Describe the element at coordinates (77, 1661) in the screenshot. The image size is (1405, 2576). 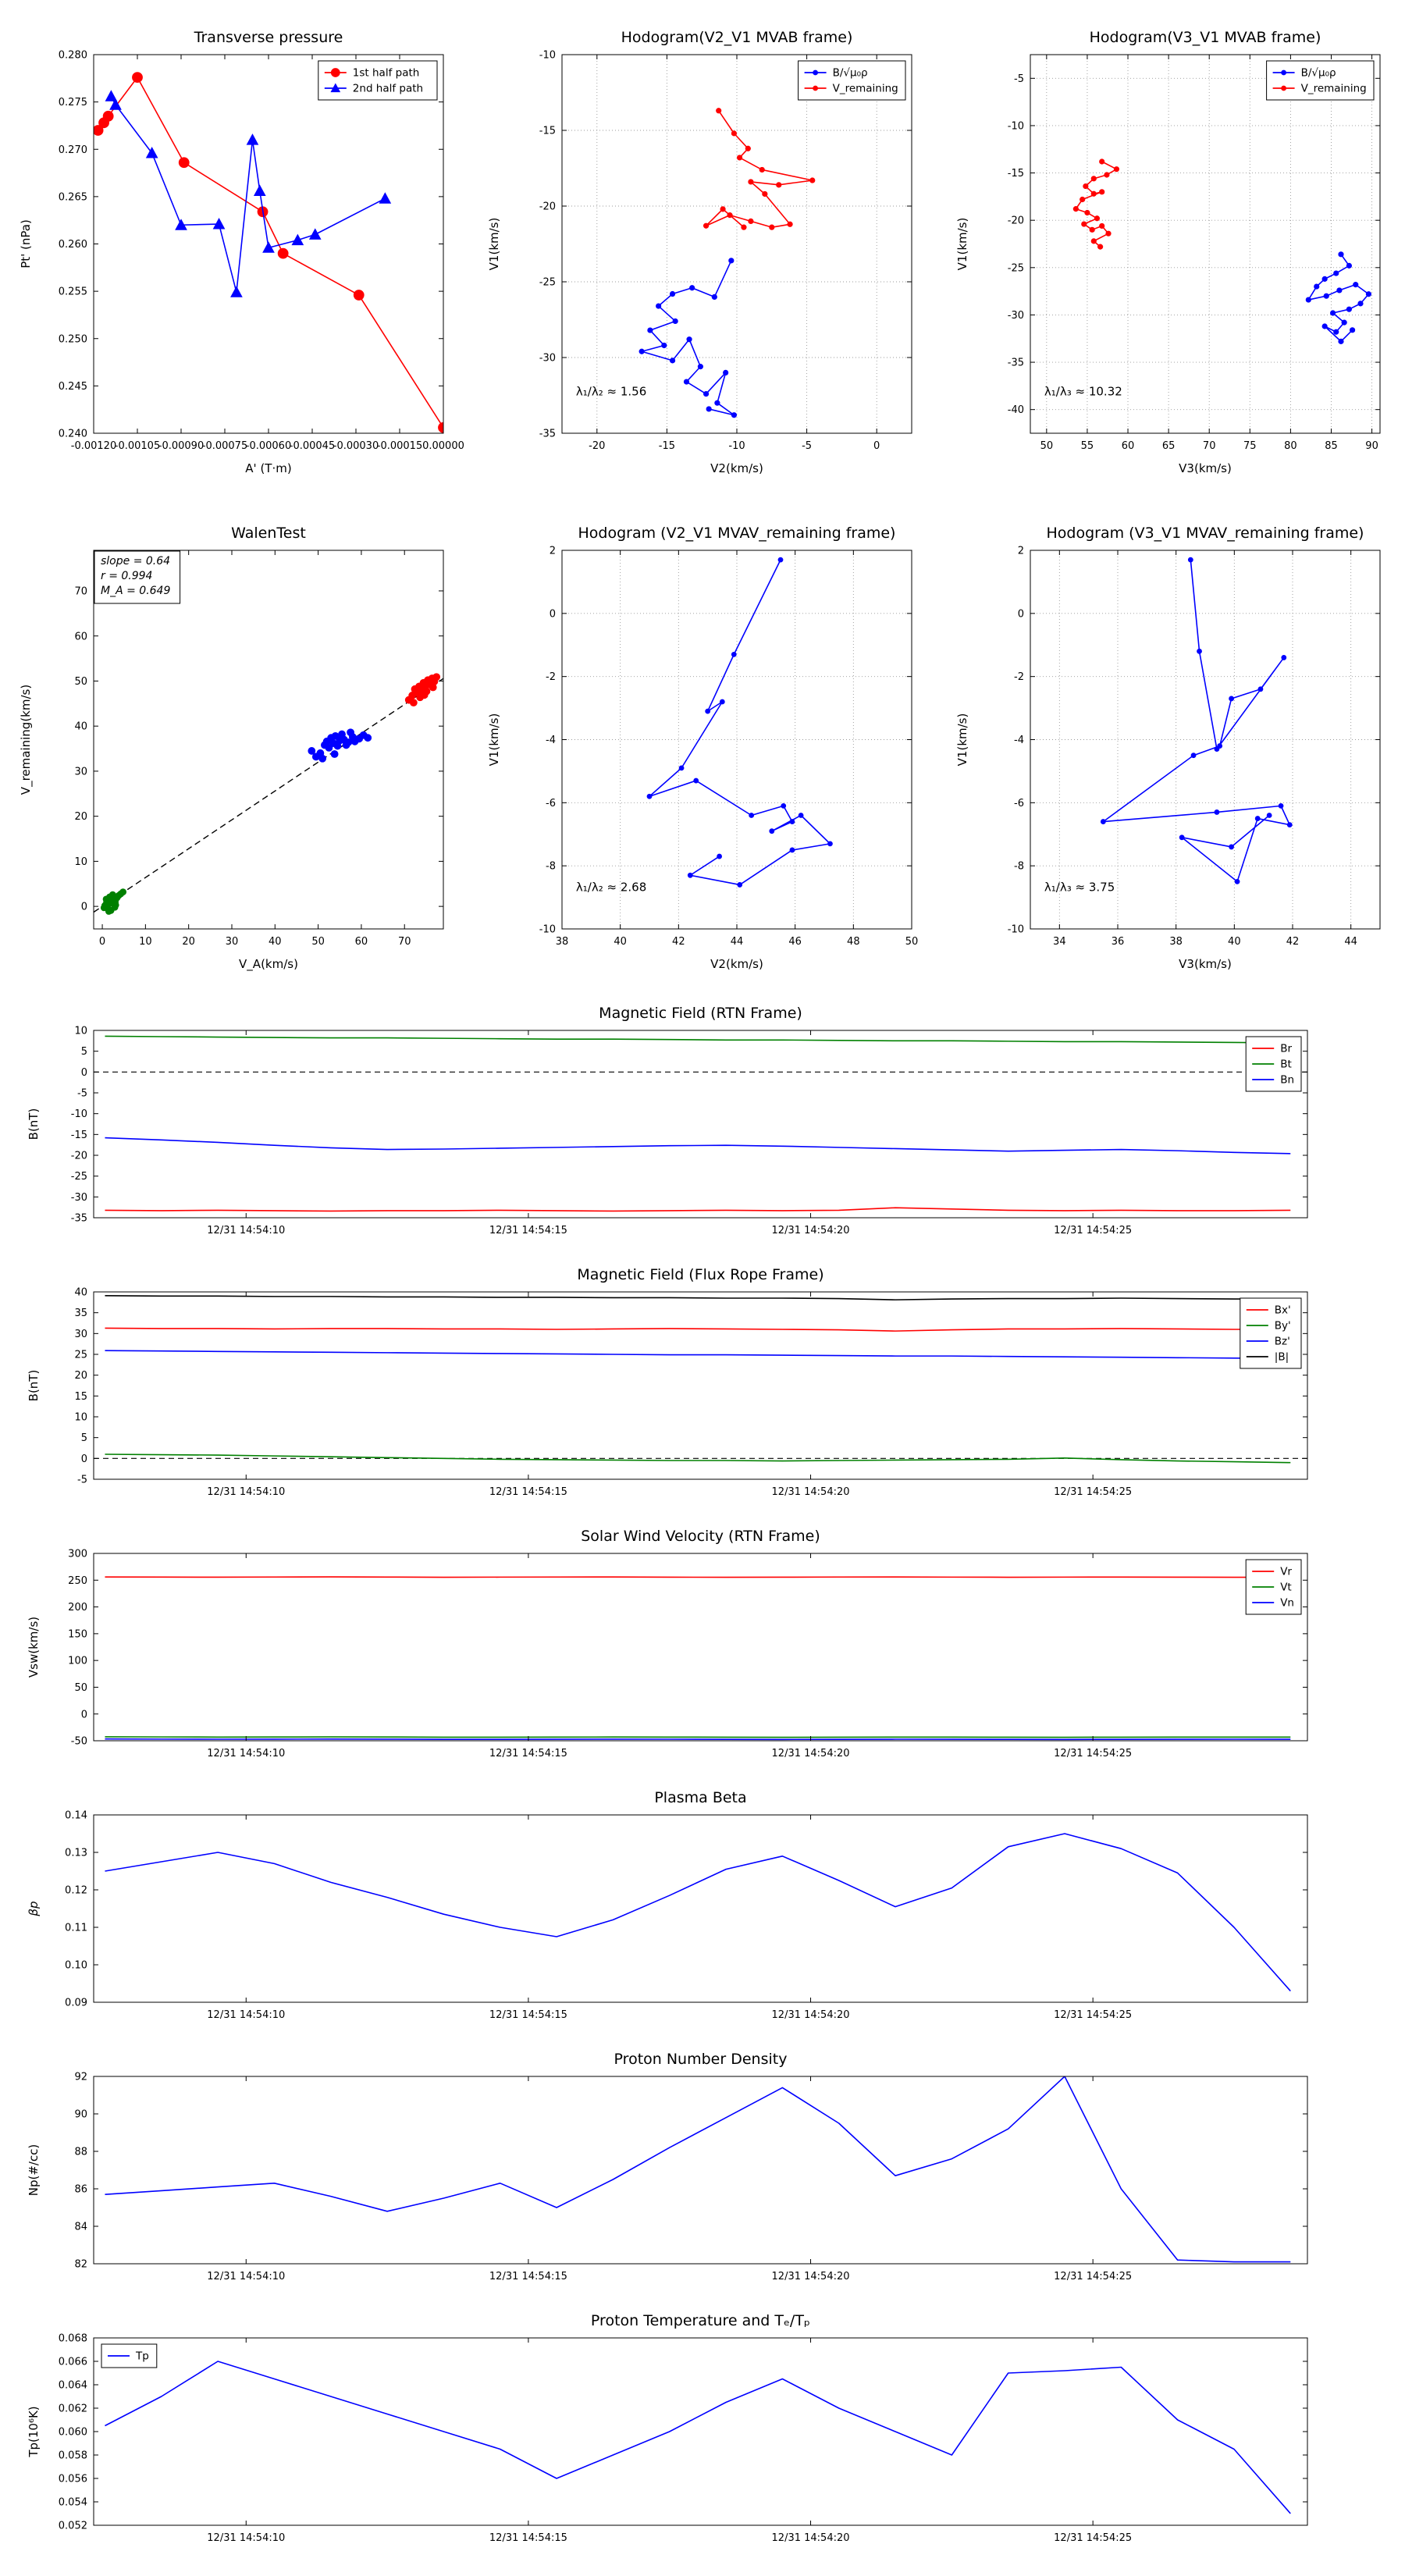
I see `svg-text: 100` at that location.